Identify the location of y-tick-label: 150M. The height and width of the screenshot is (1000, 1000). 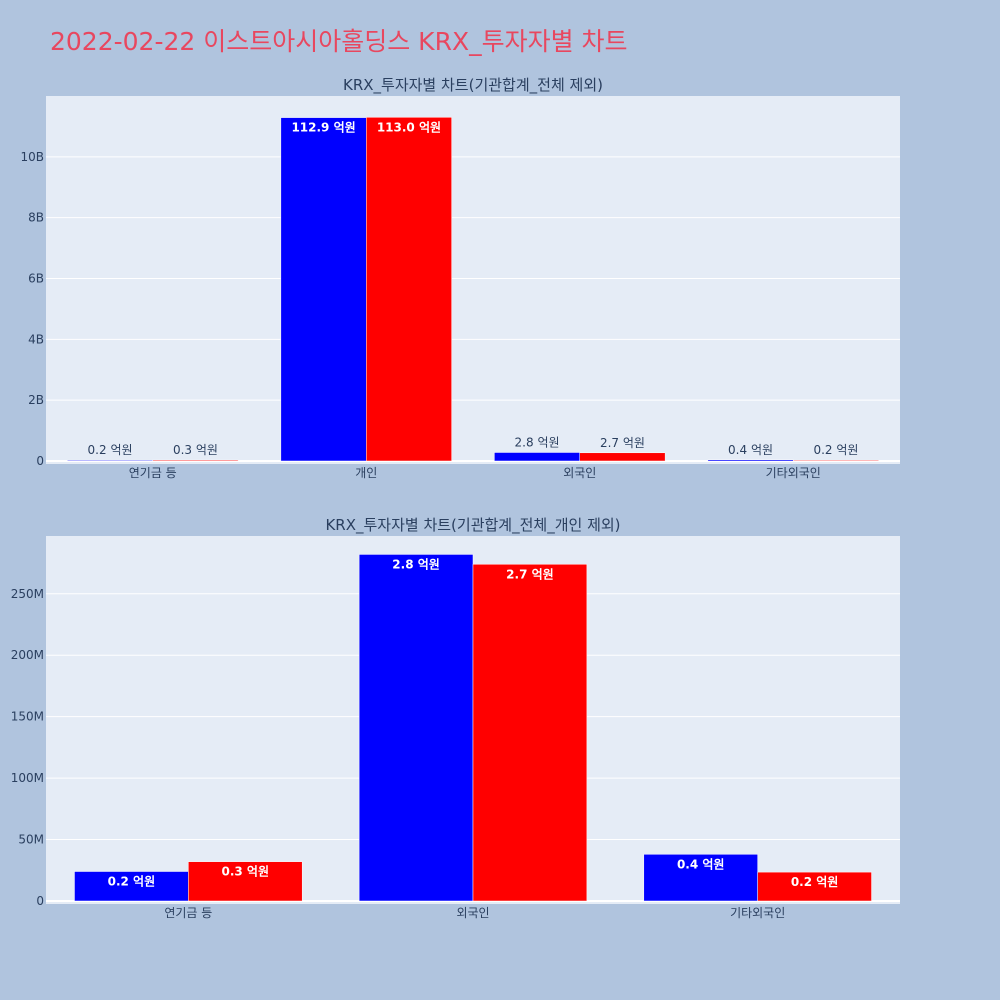
(27, 717).